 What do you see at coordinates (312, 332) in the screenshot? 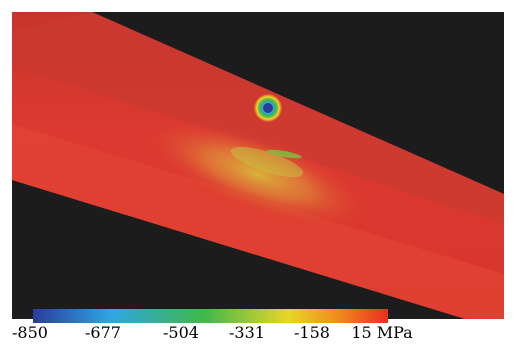
I see `colorbar-tick-label: -158` at bounding box center [312, 332].